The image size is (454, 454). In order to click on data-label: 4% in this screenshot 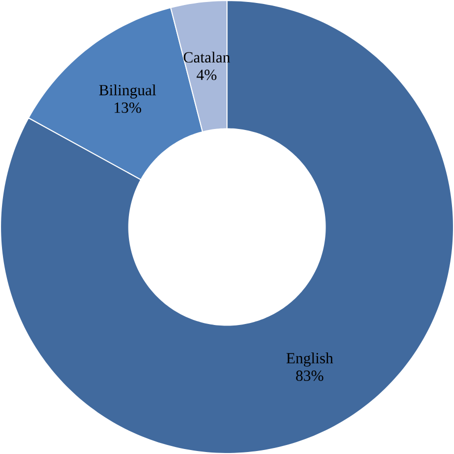, I will do `click(206, 75)`.